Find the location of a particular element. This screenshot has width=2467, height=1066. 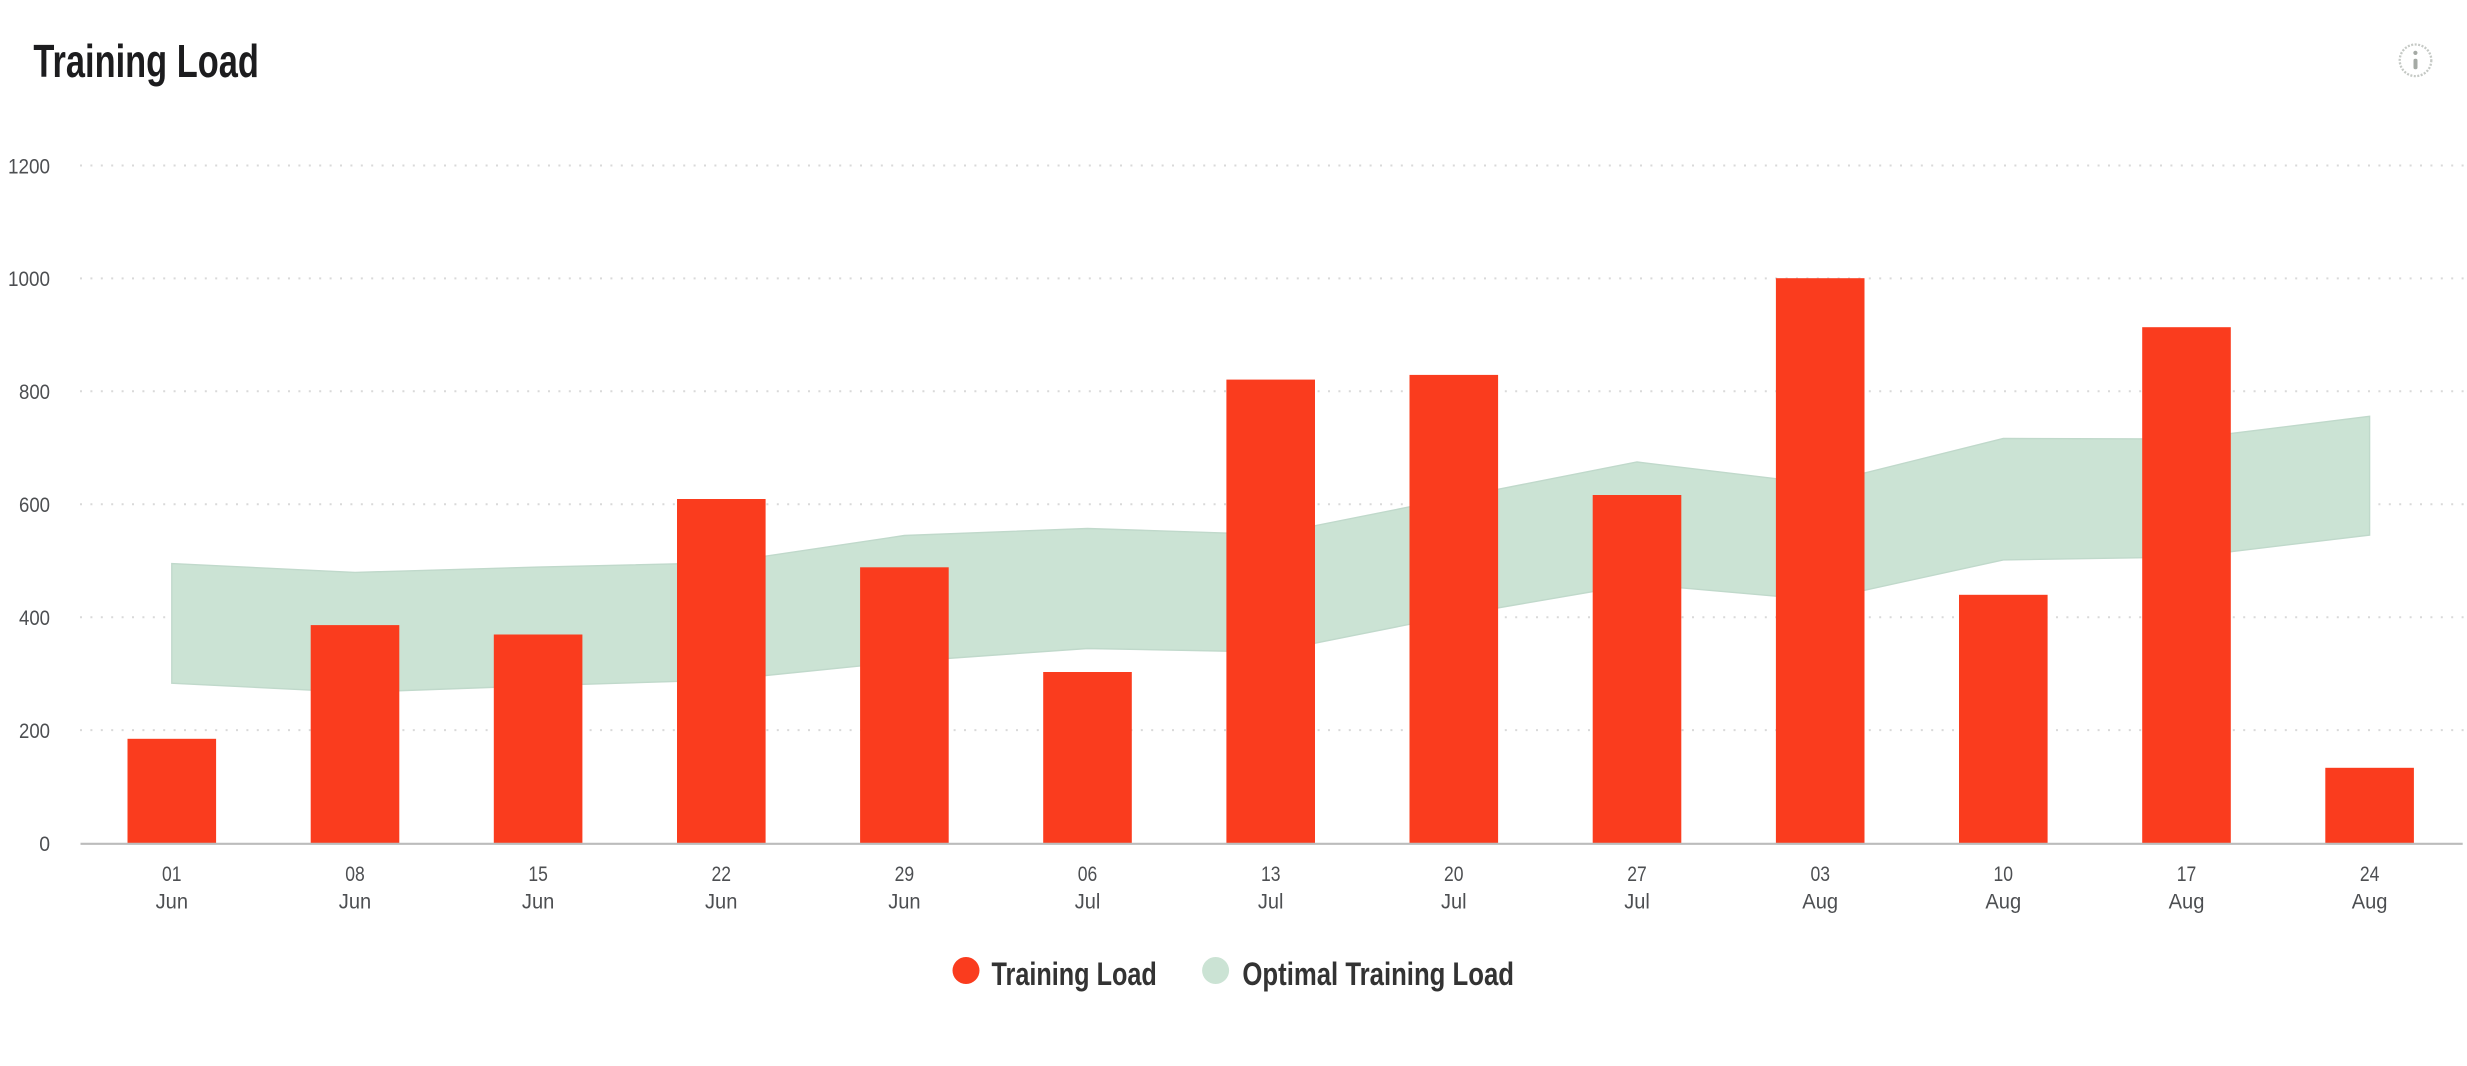

svg-text: 15 is located at coordinates (538, 874).